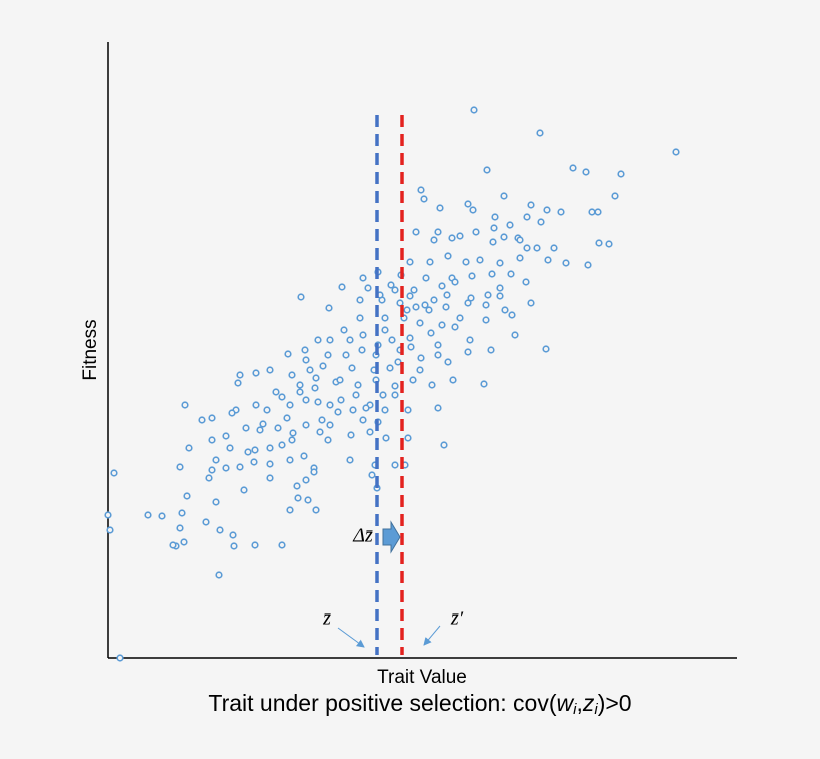  What do you see at coordinates (389, 385) in the screenshot?
I see `mean-lines` at bounding box center [389, 385].